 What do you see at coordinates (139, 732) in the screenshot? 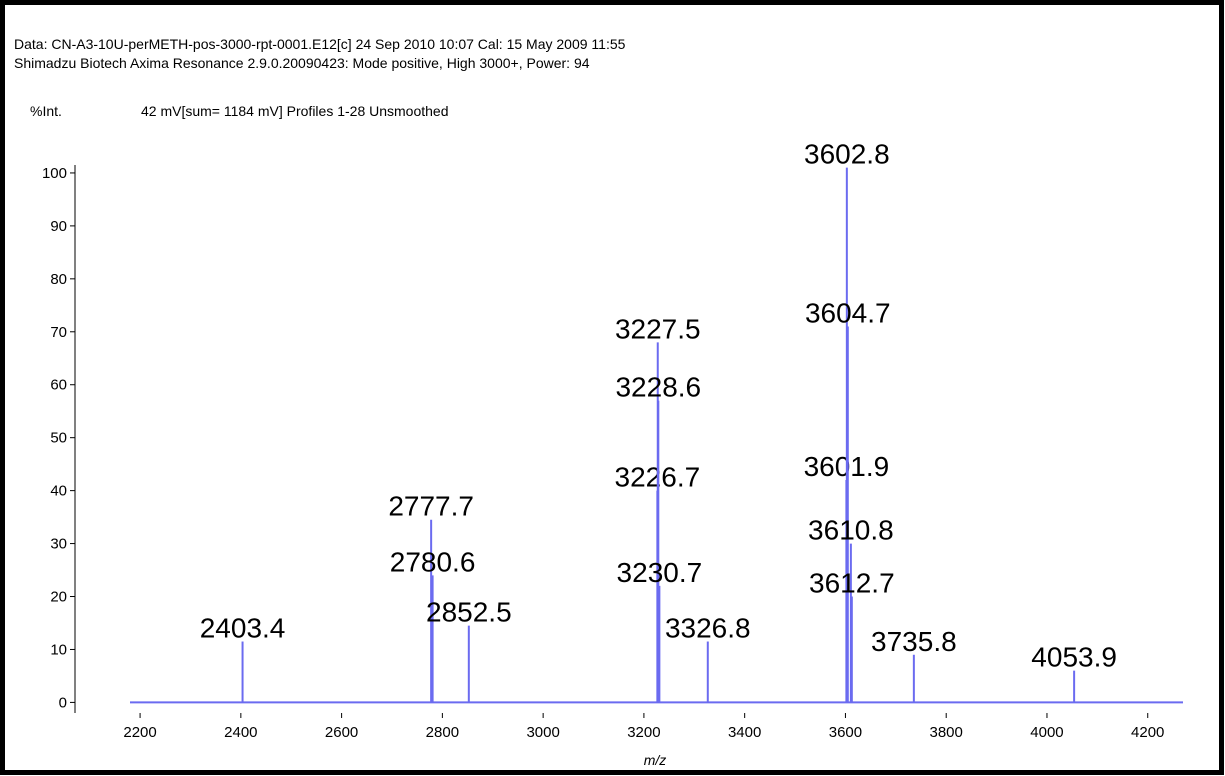
I see `x-tick-label: 2200` at bounding box center [139, 732].